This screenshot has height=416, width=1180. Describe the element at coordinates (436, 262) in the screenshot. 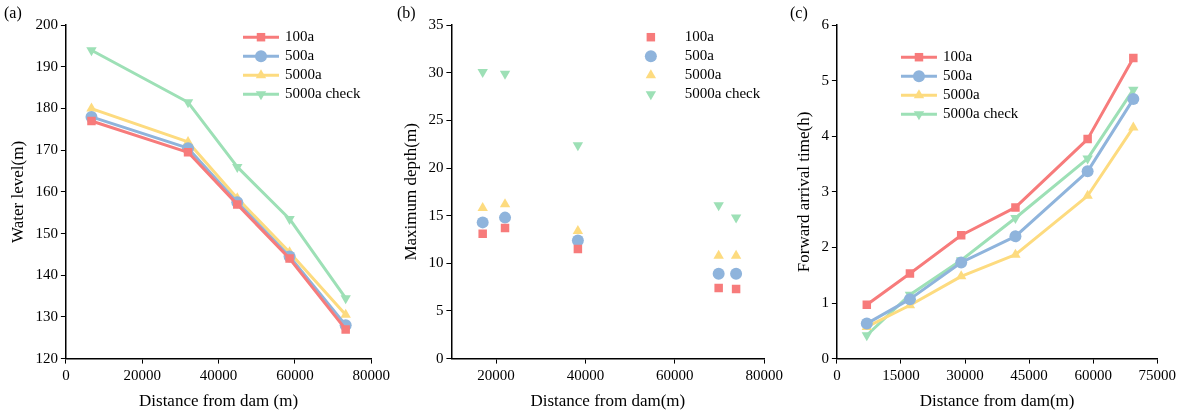

I see `y-tick-label: 10` at that location.